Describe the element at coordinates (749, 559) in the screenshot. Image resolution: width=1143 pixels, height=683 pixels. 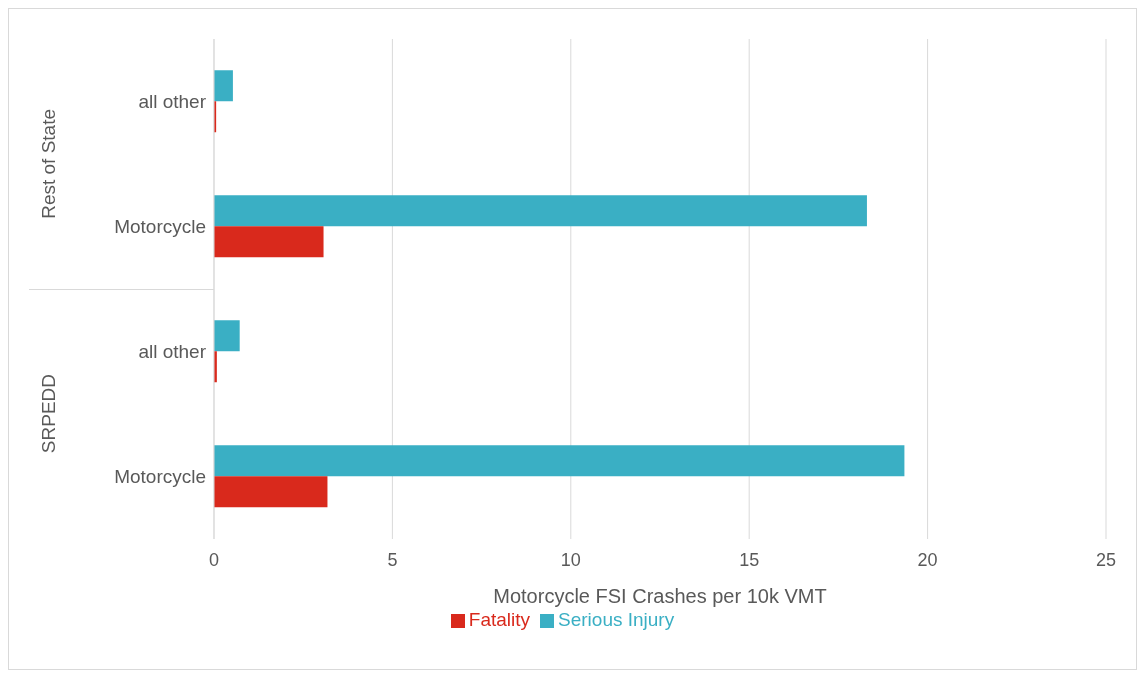
I see `x-tick-label: 15` at that location.